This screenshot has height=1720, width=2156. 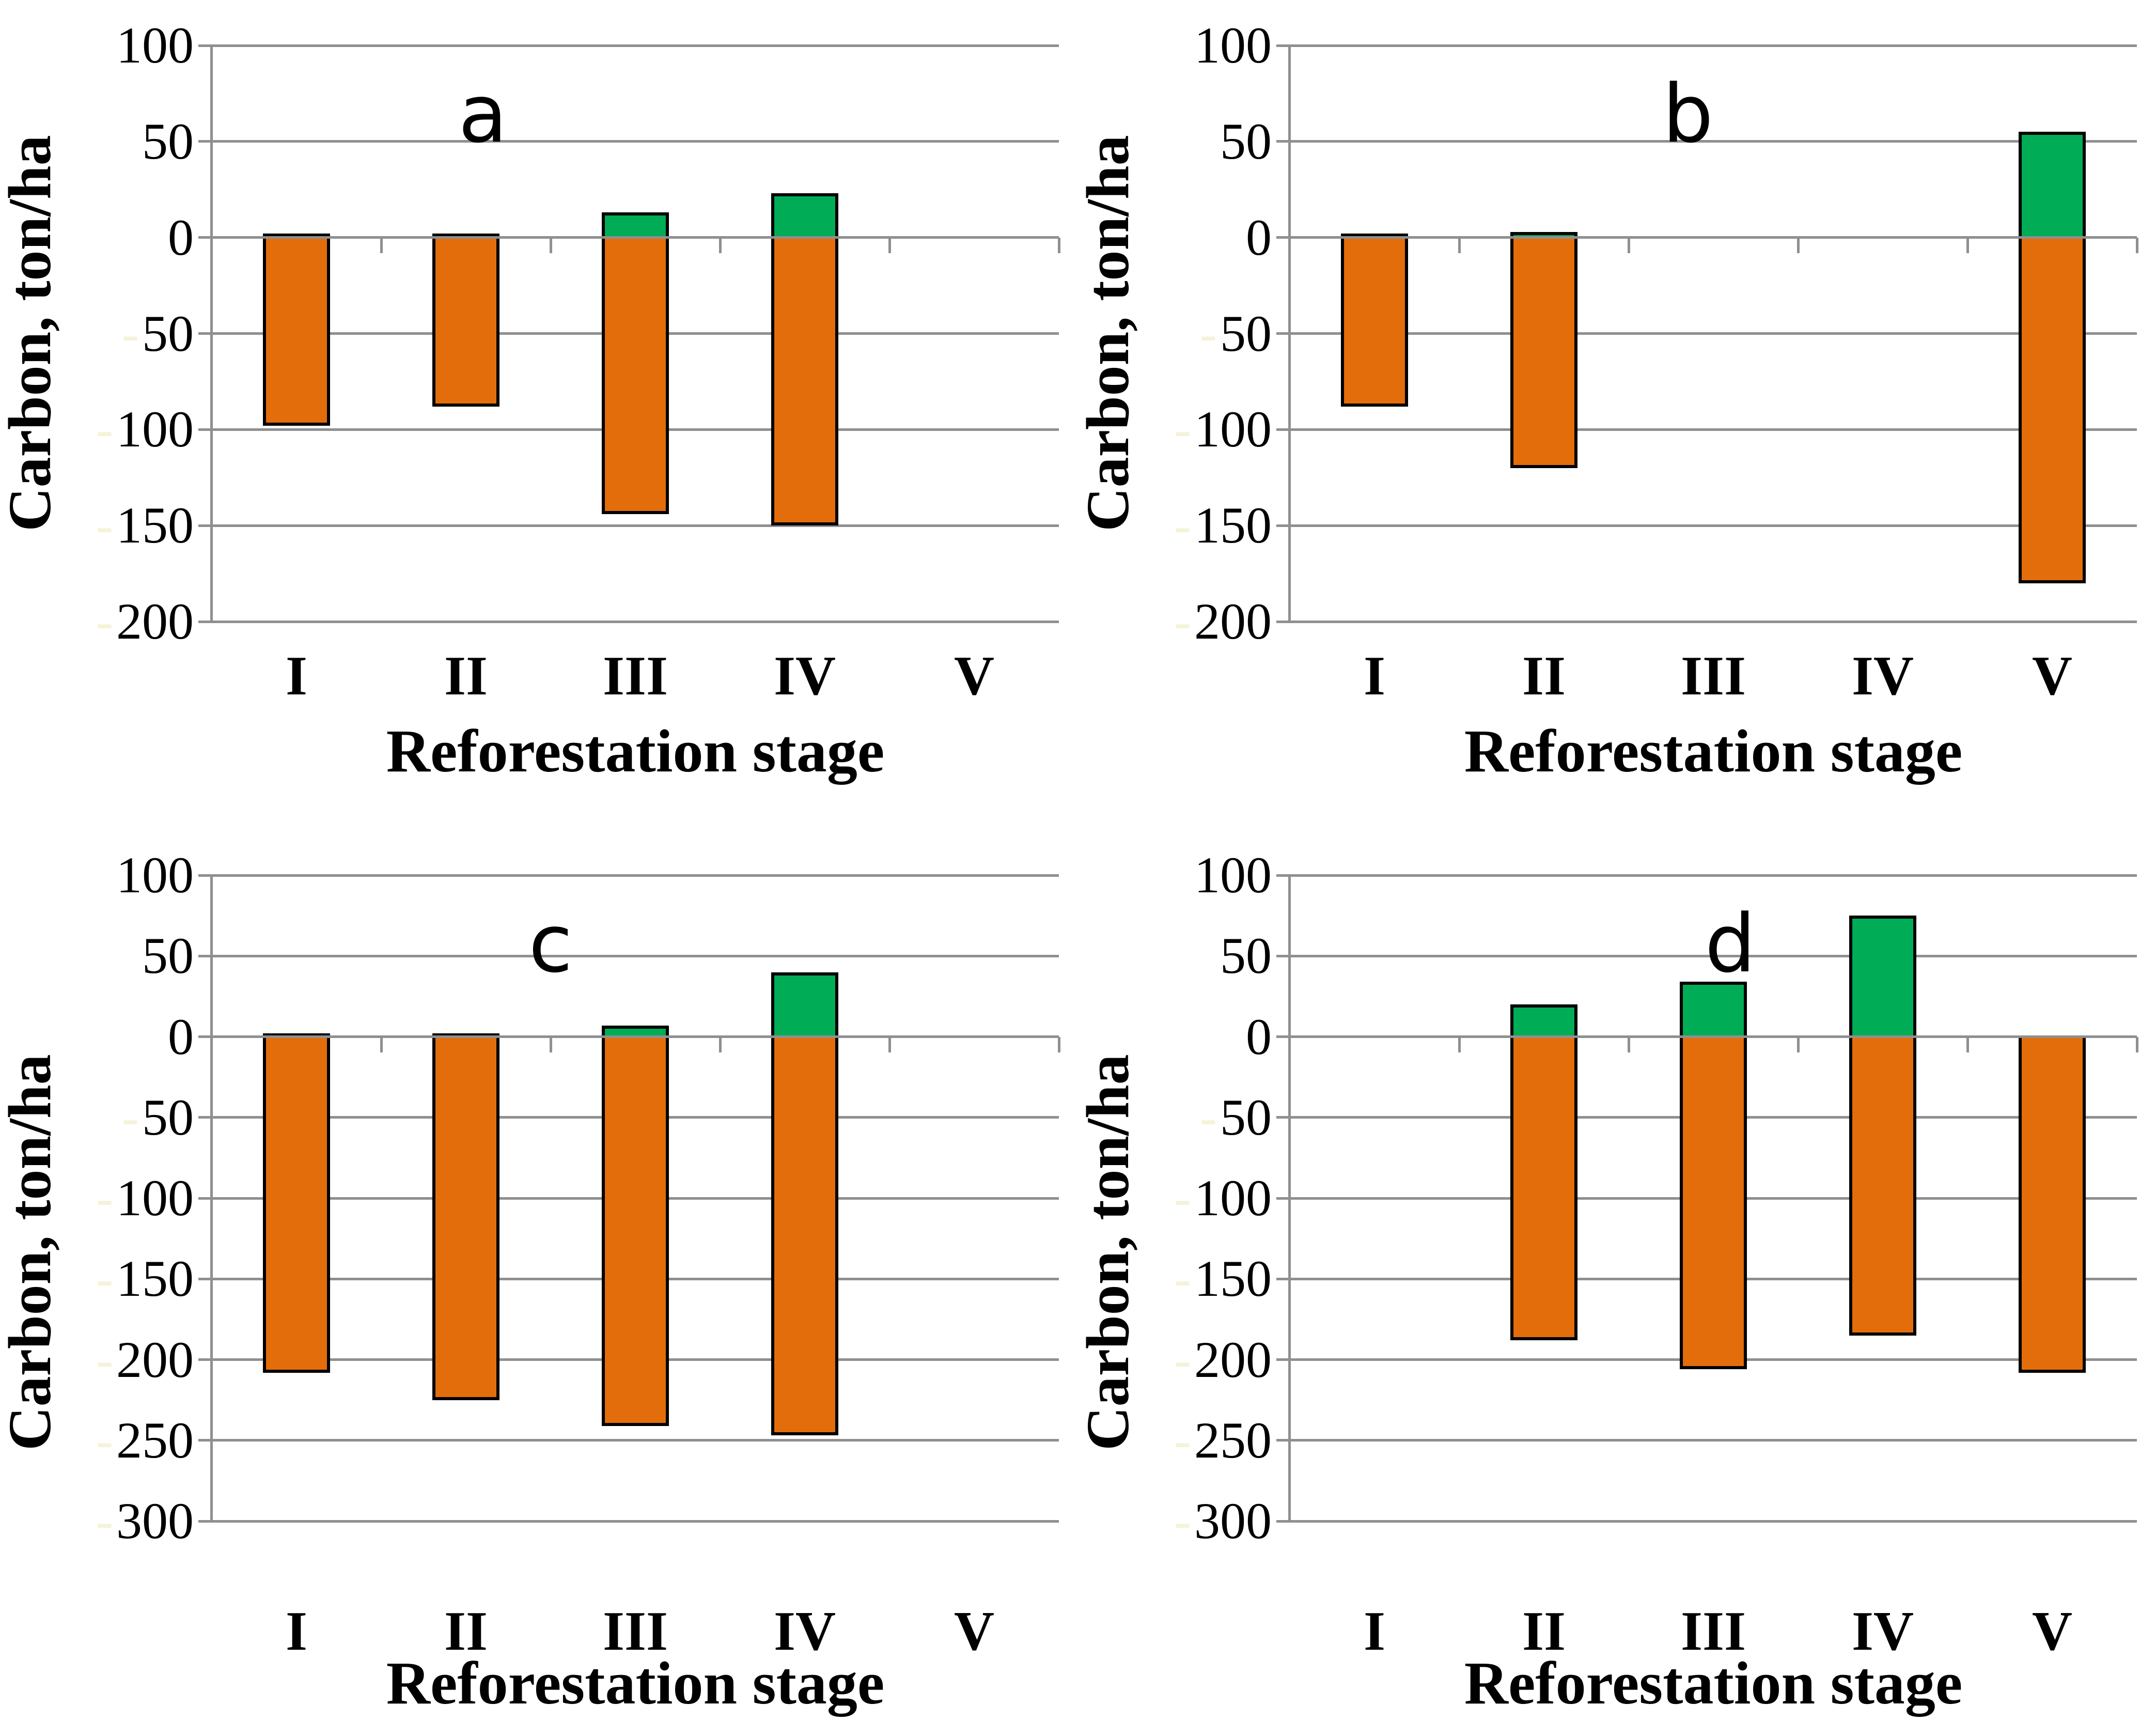 I want to click on x-category-label: I, so click(x=1374, y=676).